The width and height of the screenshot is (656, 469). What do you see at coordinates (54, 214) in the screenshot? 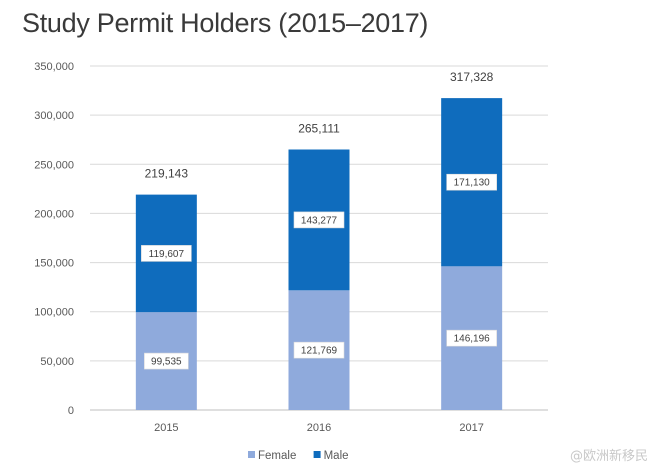
I see `y-tick-label: 200,000` at bounding box center [54, 214].